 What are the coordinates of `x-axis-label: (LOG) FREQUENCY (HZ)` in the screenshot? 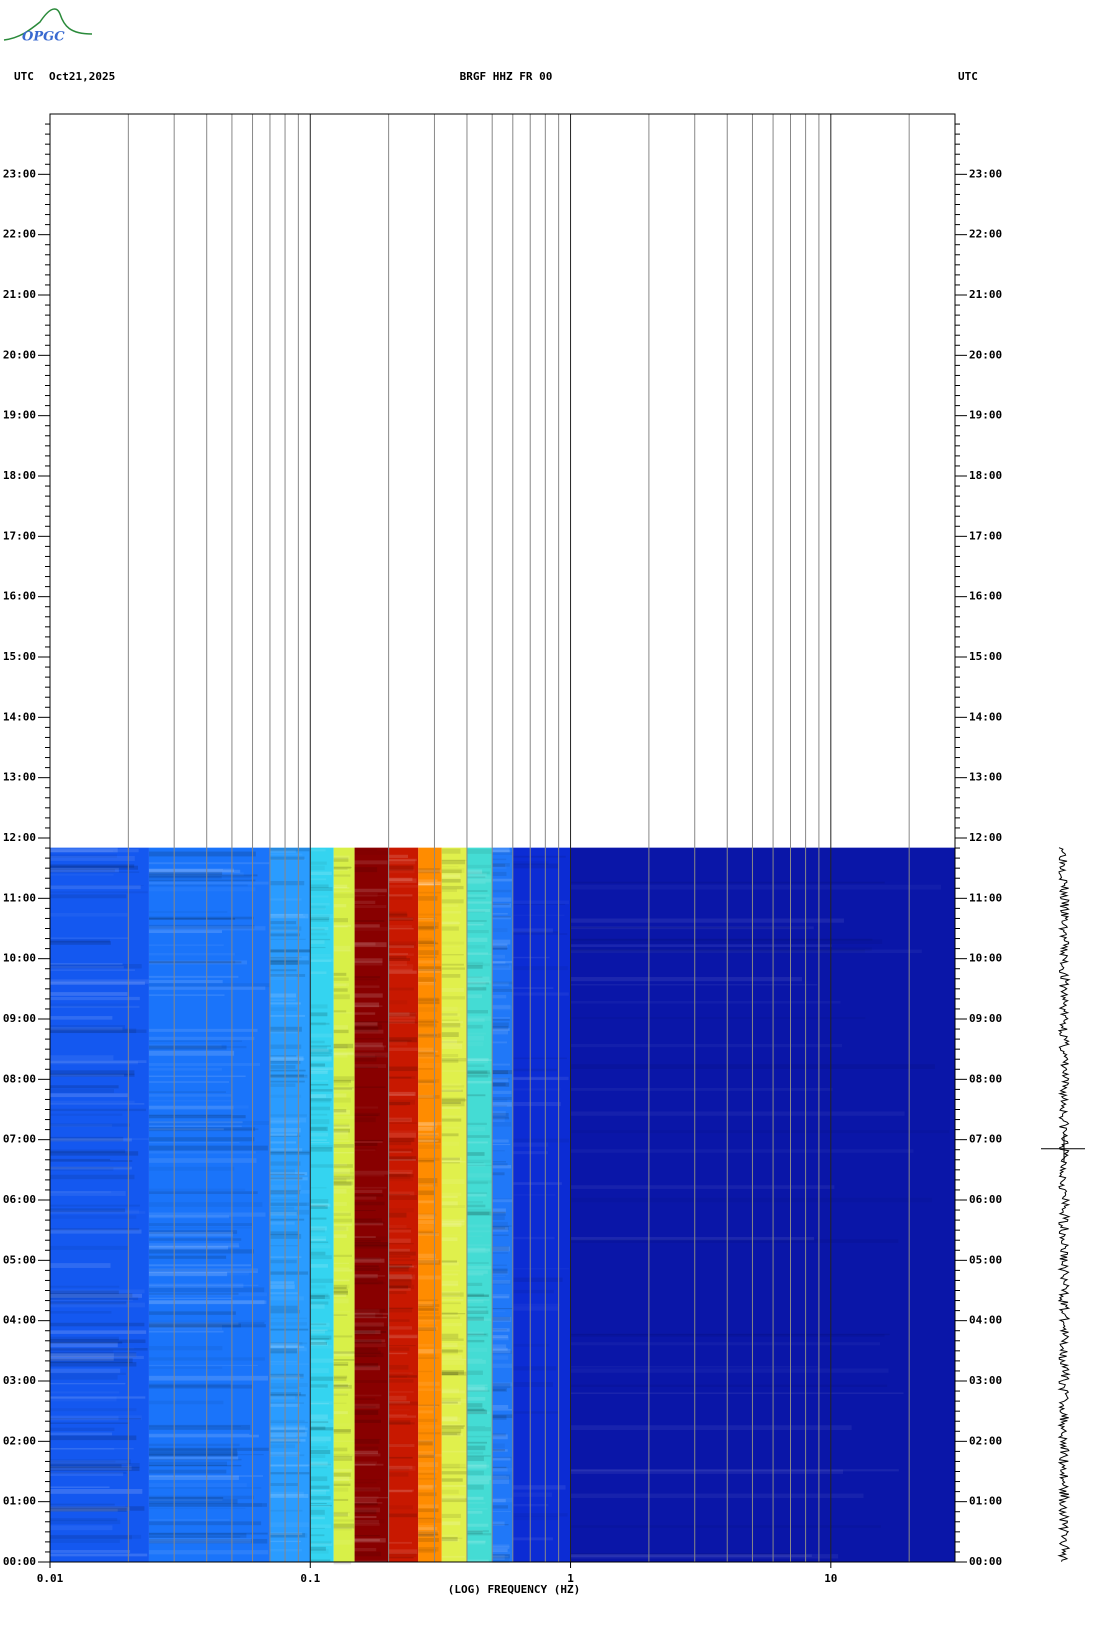 It's located at (514, 1589).